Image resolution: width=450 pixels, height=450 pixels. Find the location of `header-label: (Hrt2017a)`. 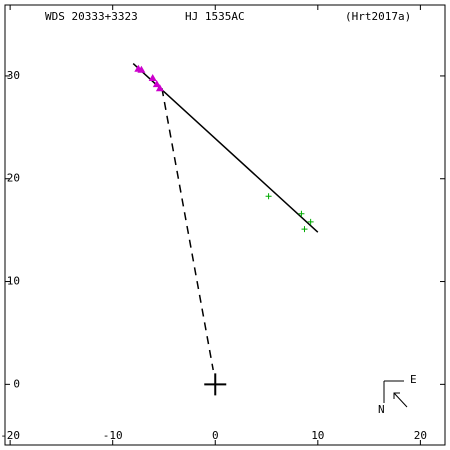

header-label: (Hrt2017a) is located at coordinates (378, 16).